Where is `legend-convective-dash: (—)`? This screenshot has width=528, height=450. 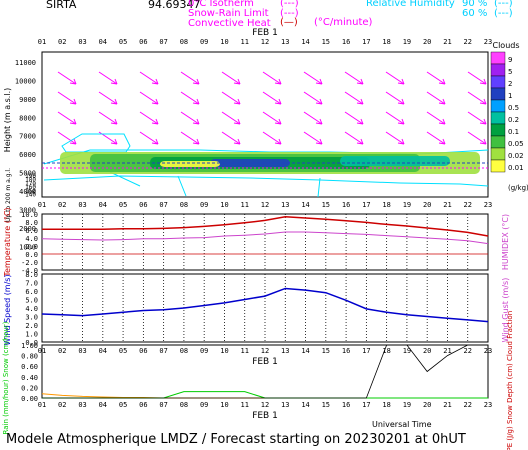
legend-convective-dash: (—) is located at coordinates (289, 22).